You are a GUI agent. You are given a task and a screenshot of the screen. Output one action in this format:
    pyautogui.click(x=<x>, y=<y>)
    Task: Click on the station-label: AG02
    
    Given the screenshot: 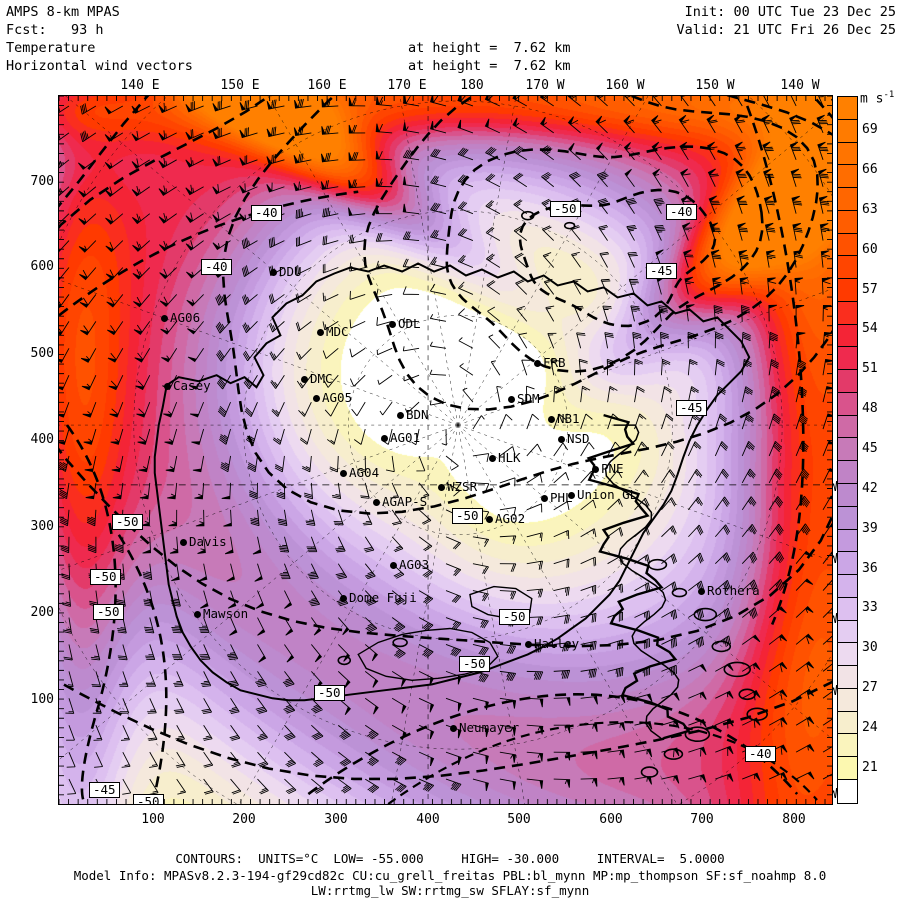 What is the action you would take?
    pyautogui.click(x=510, y=518)
    